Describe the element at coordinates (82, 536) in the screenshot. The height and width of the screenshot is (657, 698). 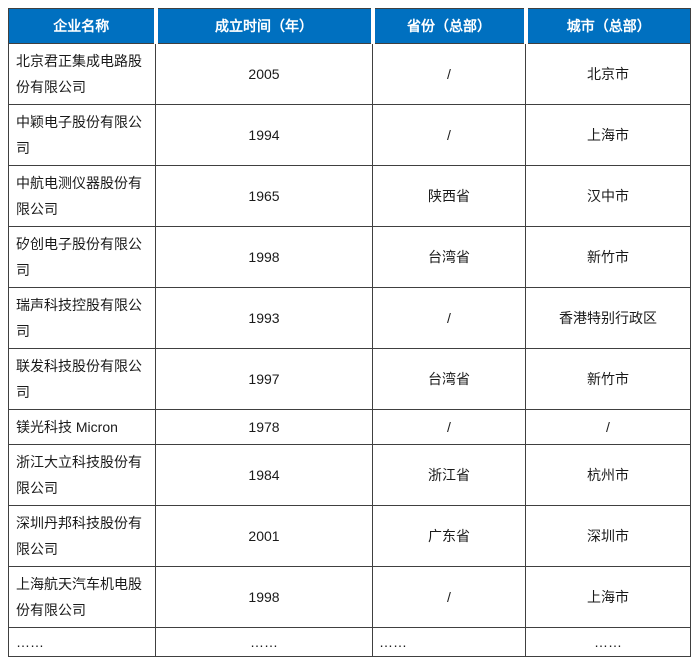
I see `cell-company-name: 深圳丹邦科技股份有限公司` at that location.